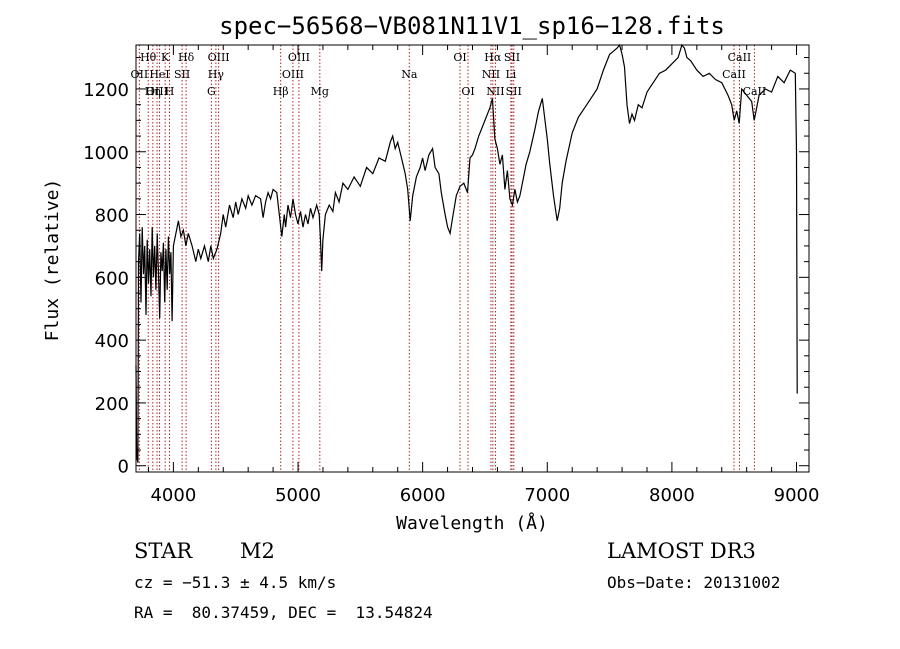  I want to click on emission-line-label: OII, so click(140, 74).